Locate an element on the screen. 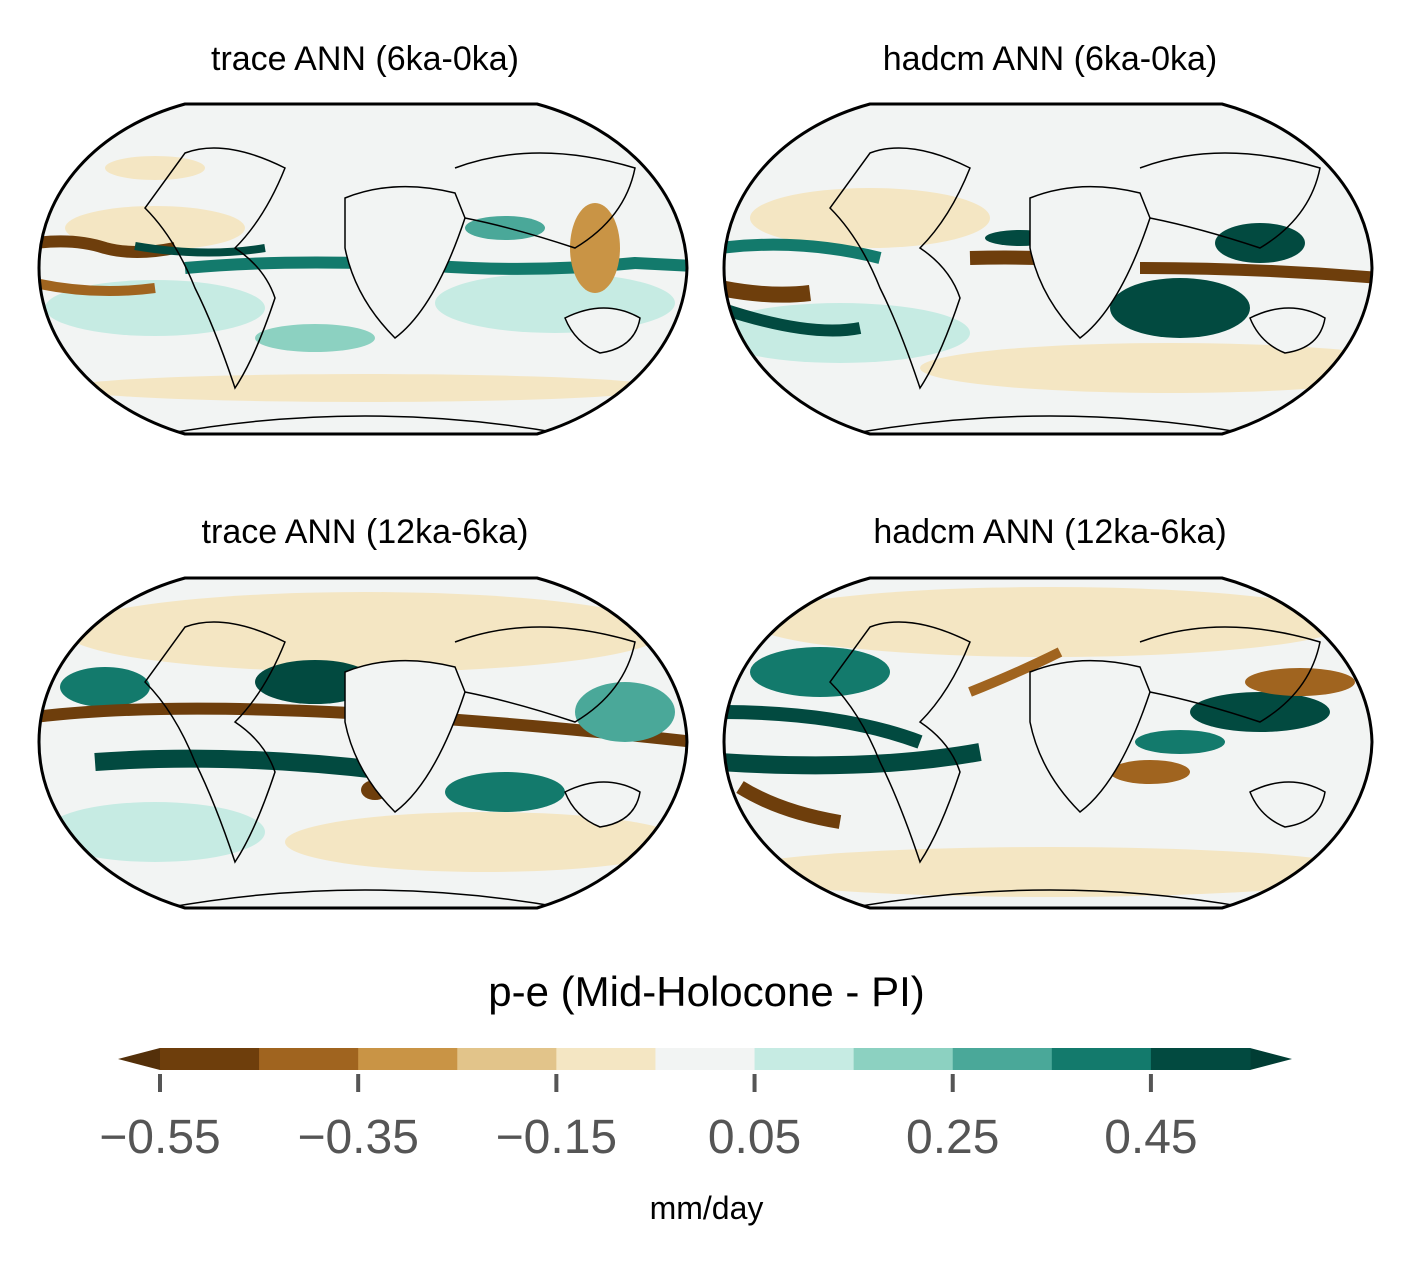 The image size is (1413, 1272). colorbar-tick-label: −0.15 is located at coordinates (556, 1137).